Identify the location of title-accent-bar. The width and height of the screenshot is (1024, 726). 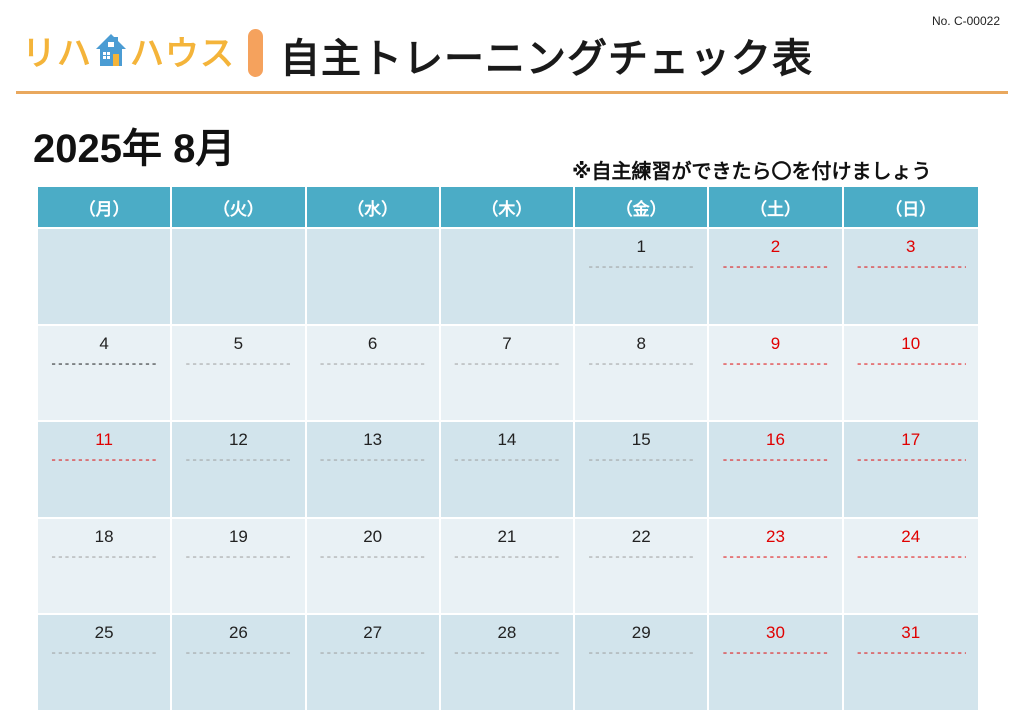
(255, 53).